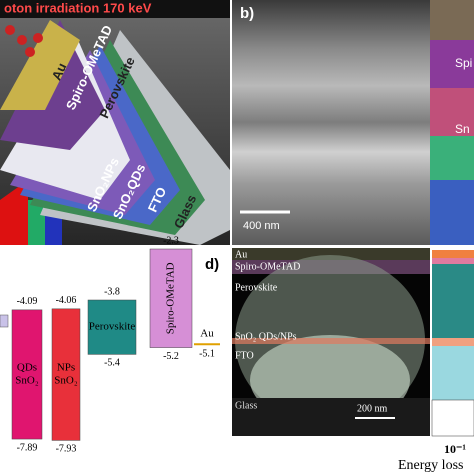 This screenshot has height=474, width=474. What do you see at coordinates (27, 301) in the screenshot?
I see `level-value: -4.09` at bounding box center [27, 301].